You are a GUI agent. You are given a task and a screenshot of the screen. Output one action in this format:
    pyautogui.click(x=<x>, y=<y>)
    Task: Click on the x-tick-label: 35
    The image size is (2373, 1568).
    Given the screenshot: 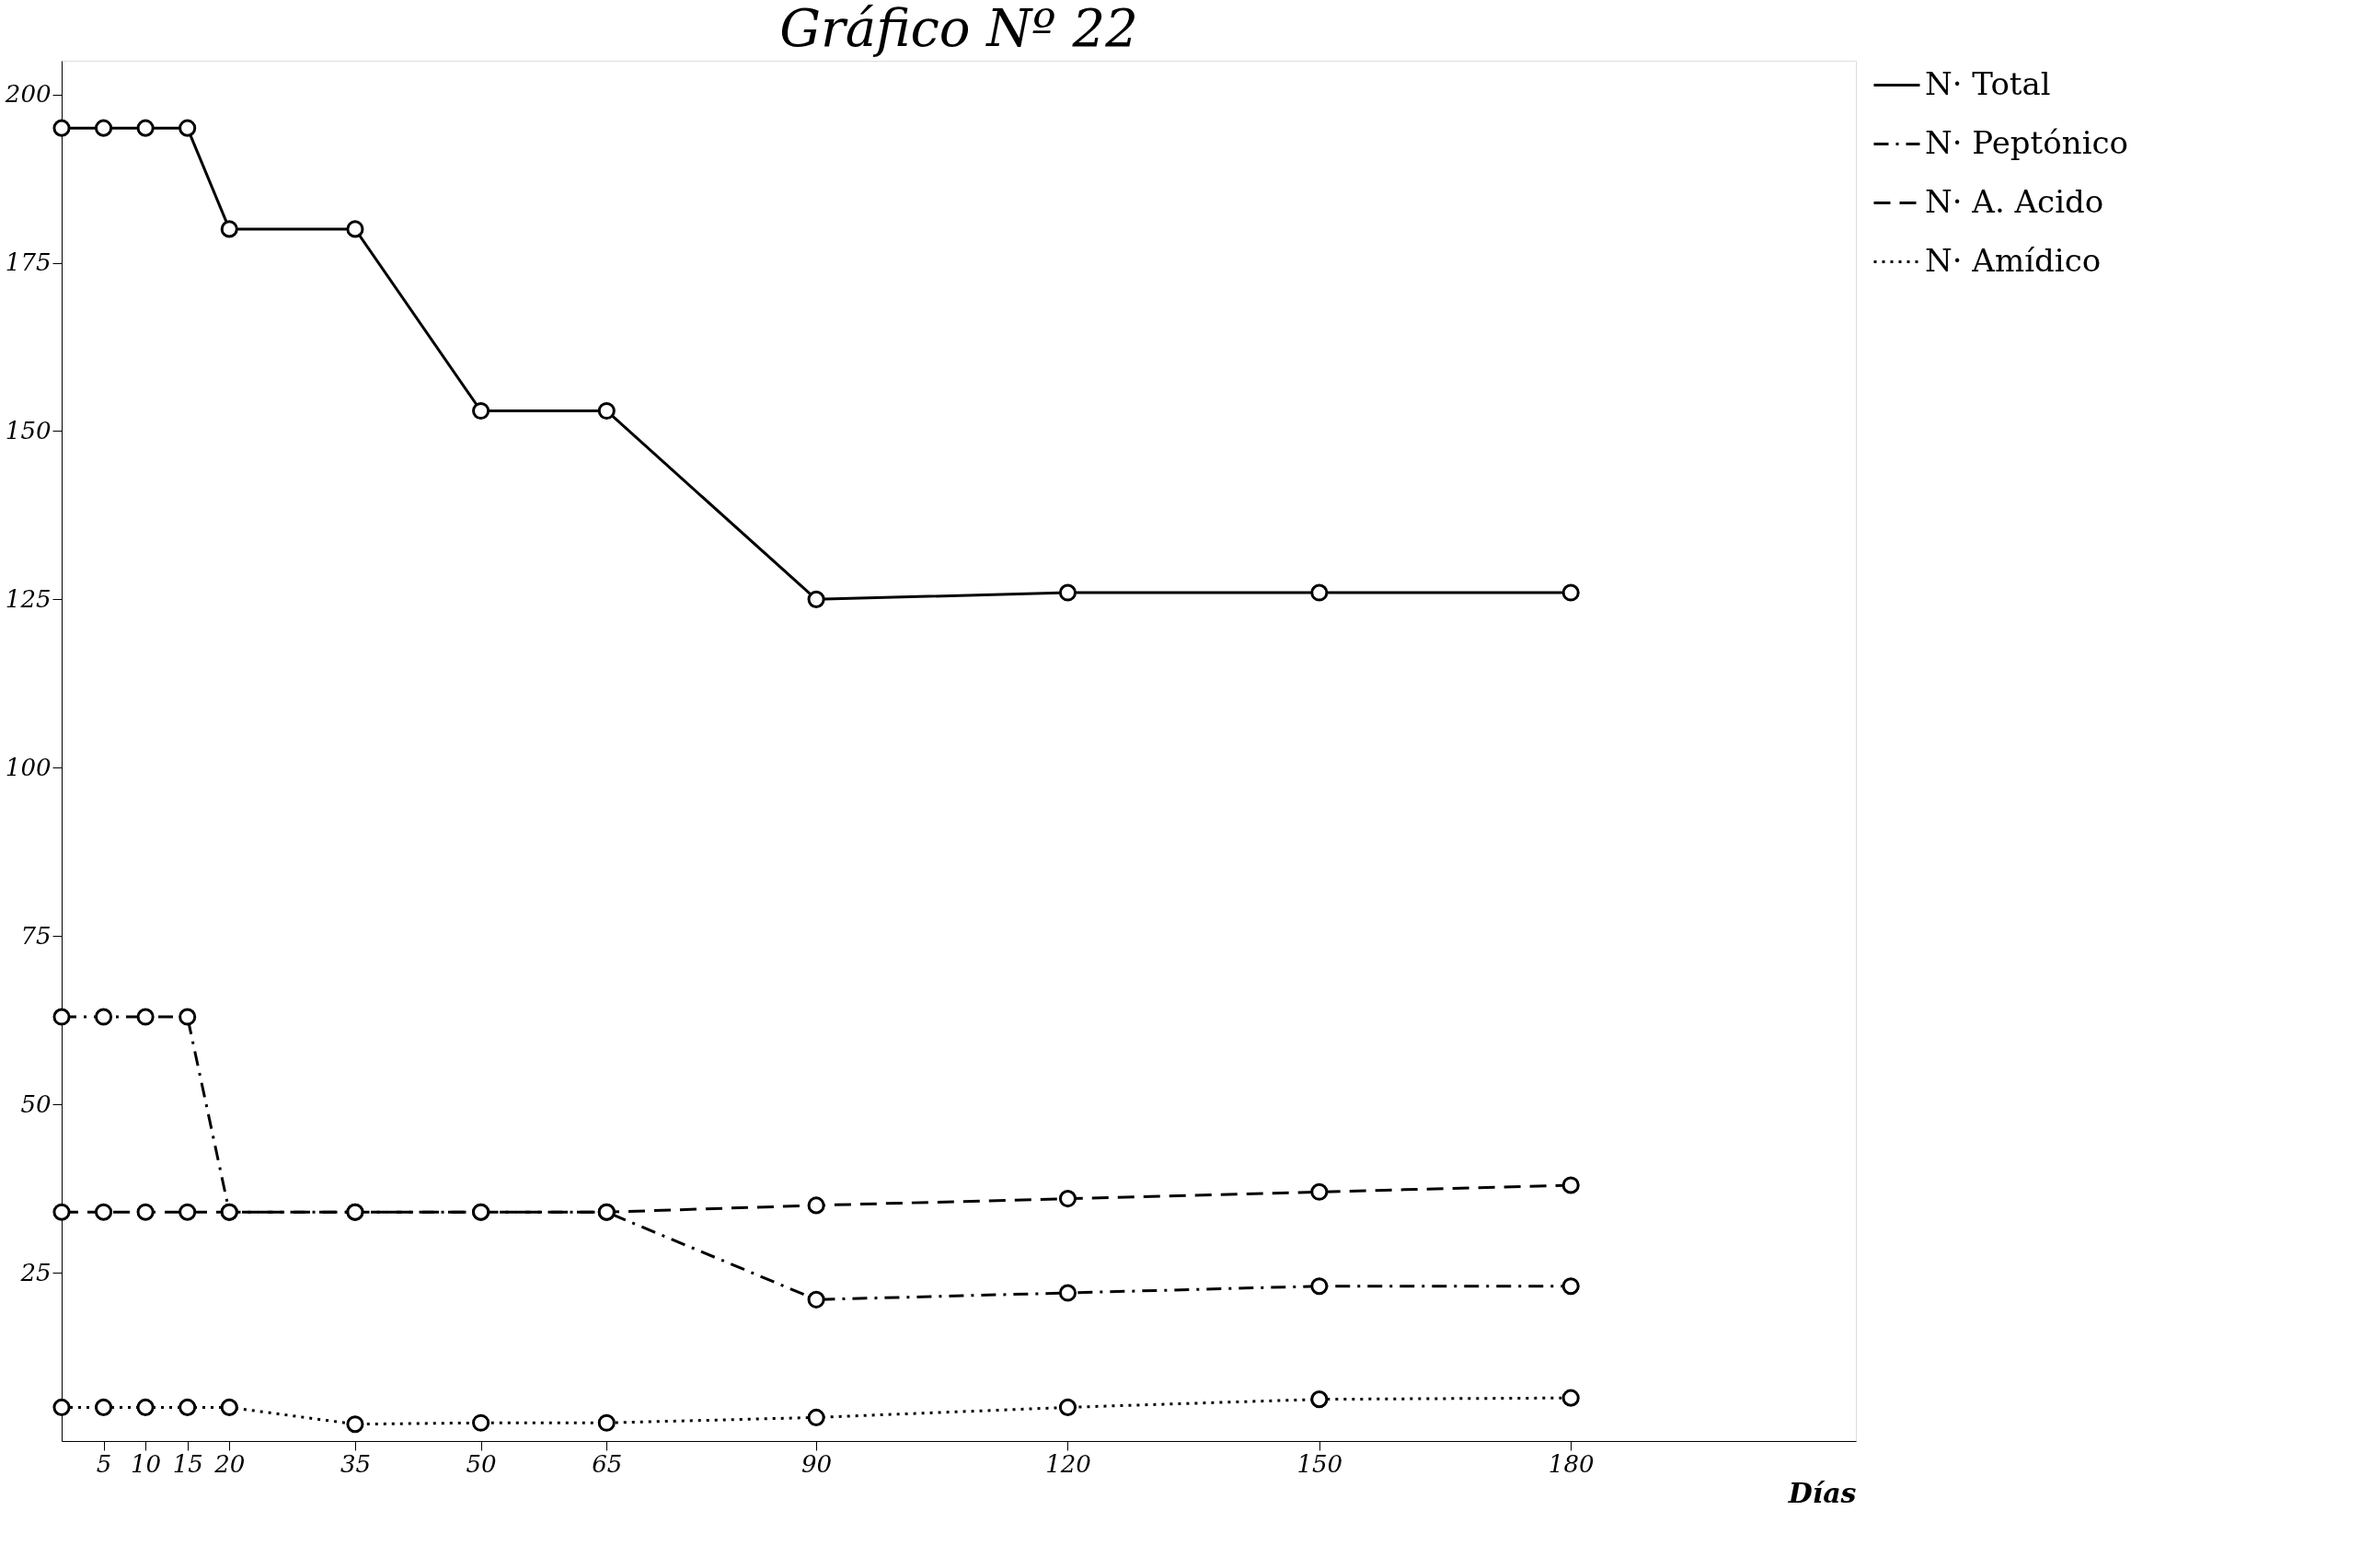 What is the action you would take?
    pyautogui.click(x=355, y=1463)
    